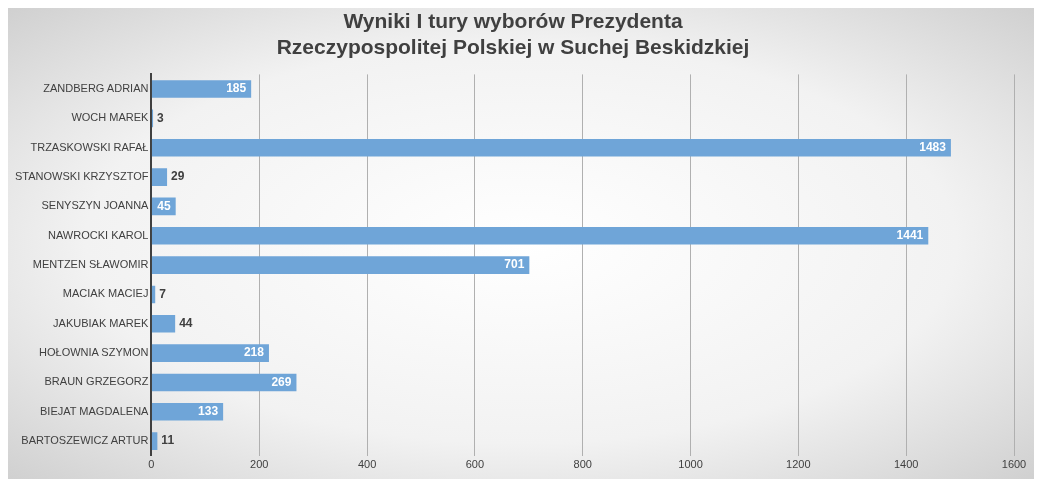 The image size is (1042, 487). Describe the element at coordinates (933, 147) in the screenshot. I see `data-label: 1483` at that location.